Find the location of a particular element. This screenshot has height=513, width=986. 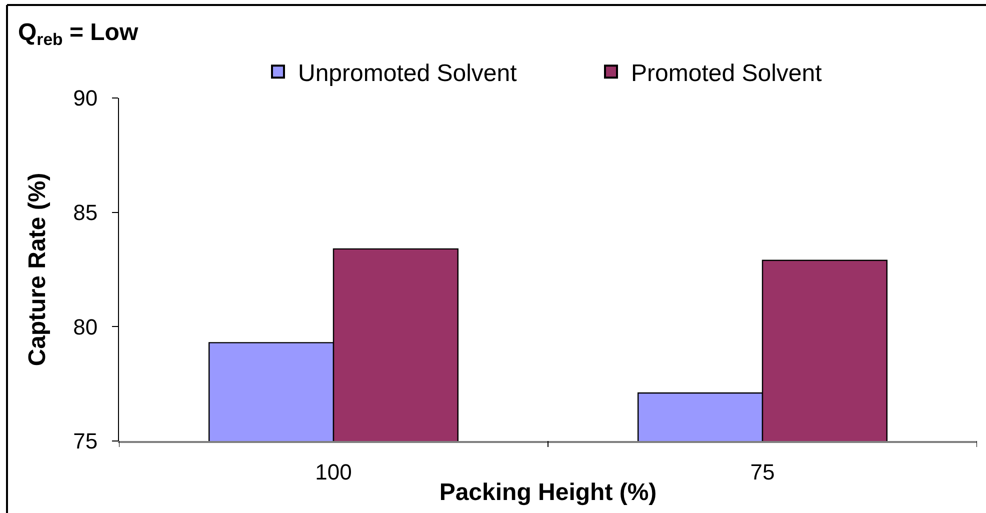

y-tick-label: 85 is located at coordinates (85, 213).